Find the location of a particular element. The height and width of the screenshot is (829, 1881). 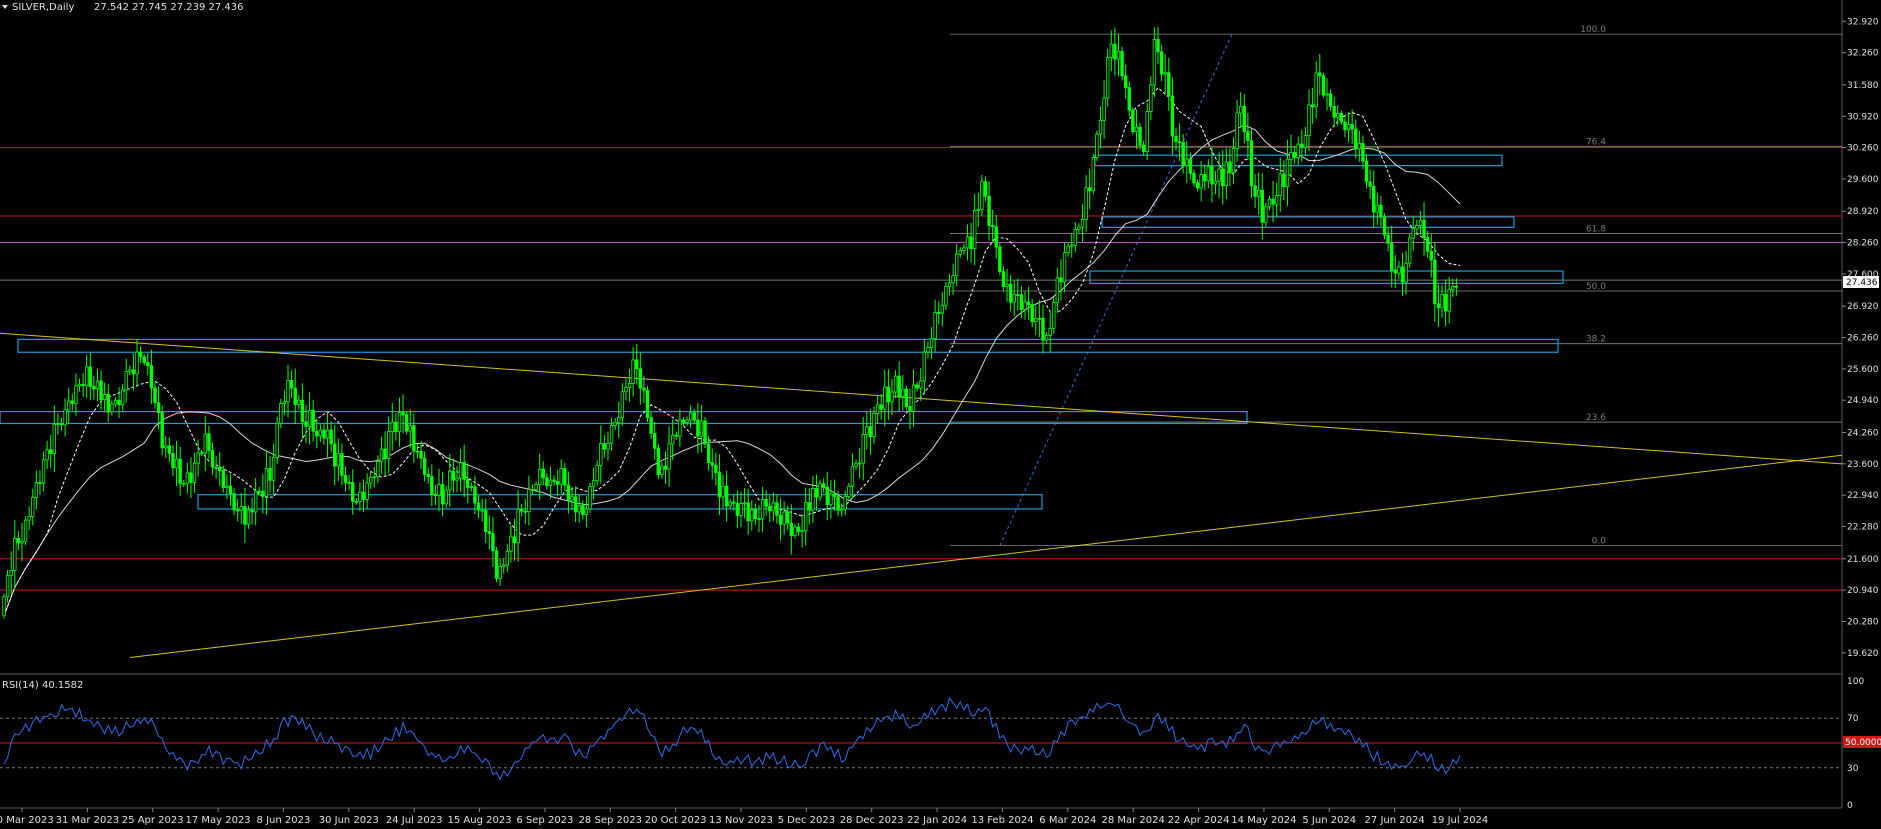

rsi-tick-label: 70 is located at coordinates (1853, 719).